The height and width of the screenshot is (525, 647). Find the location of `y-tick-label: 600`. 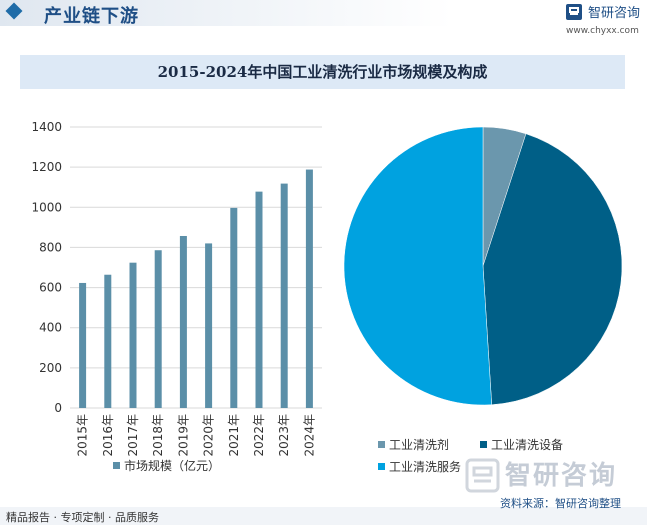

y-tick-label: 600 is located at coordinates (50, 288).